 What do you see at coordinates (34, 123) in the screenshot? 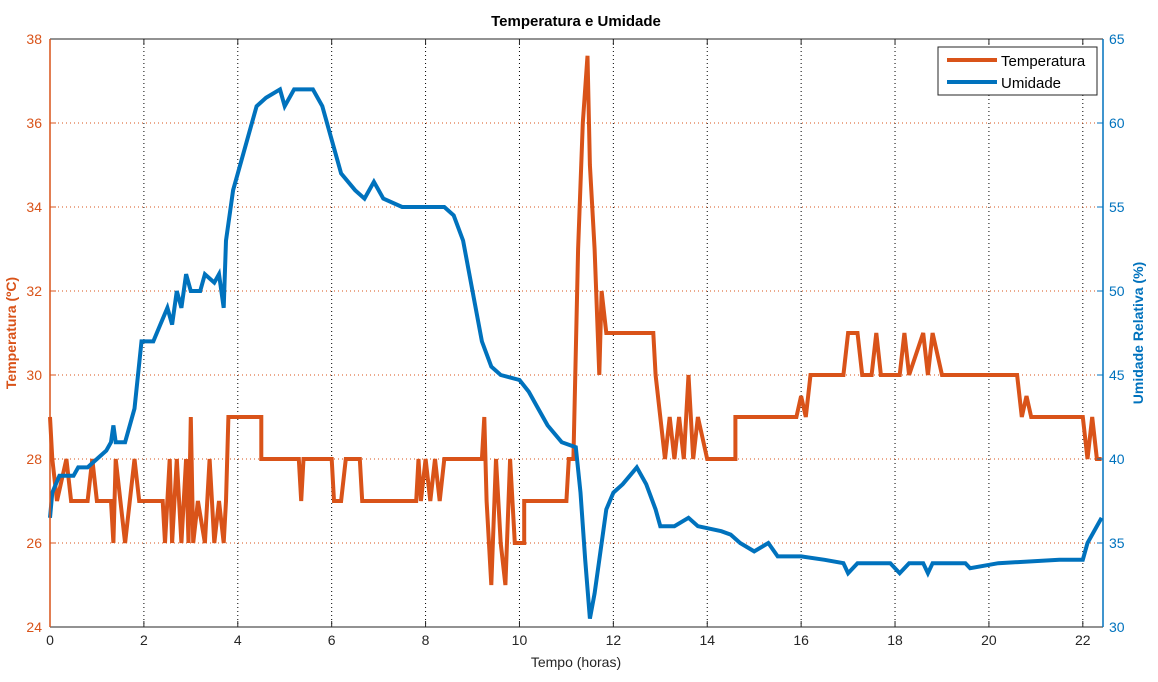
I see `y-left-tick-label: 36` at bounding box center [34, 123].